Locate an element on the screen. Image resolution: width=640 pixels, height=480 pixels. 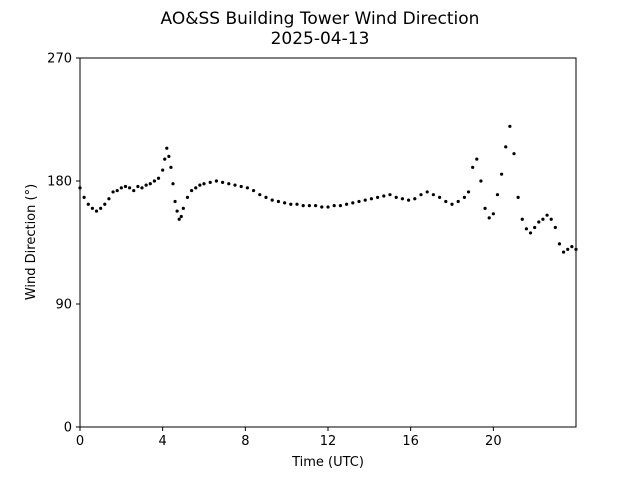
x-tick-label: 12 is located at coordinates (328, 441).